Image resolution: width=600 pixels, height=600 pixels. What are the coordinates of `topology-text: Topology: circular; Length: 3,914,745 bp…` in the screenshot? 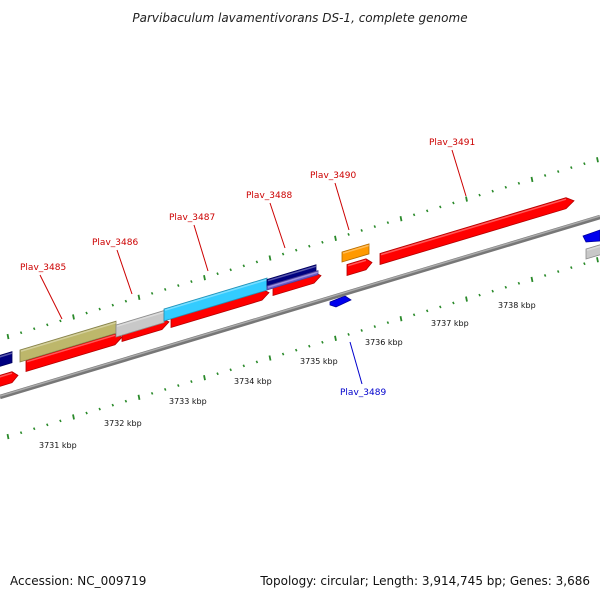 It's located at (425, 581).